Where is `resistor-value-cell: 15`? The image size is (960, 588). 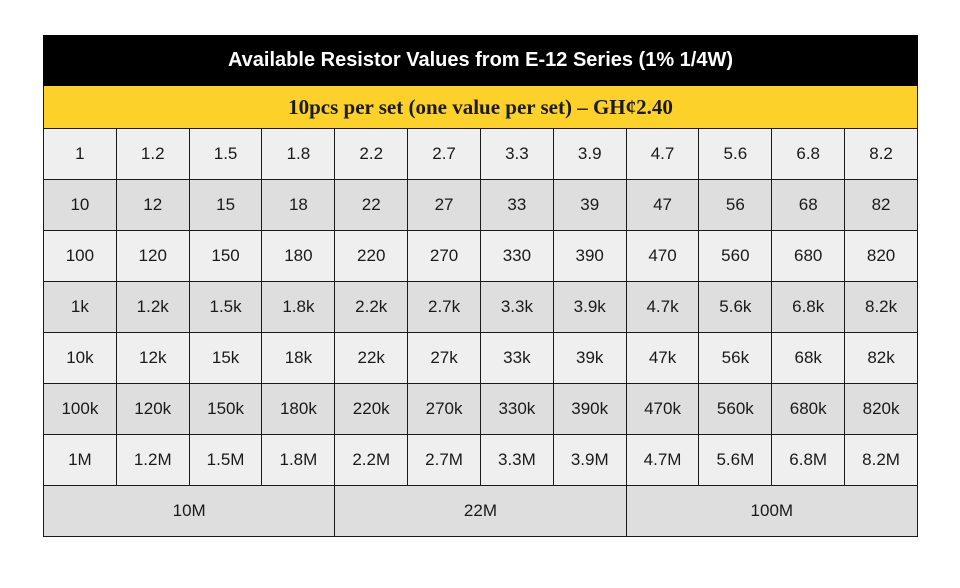 resistor-value-cell: 15 is located at coordinates (225, 205).